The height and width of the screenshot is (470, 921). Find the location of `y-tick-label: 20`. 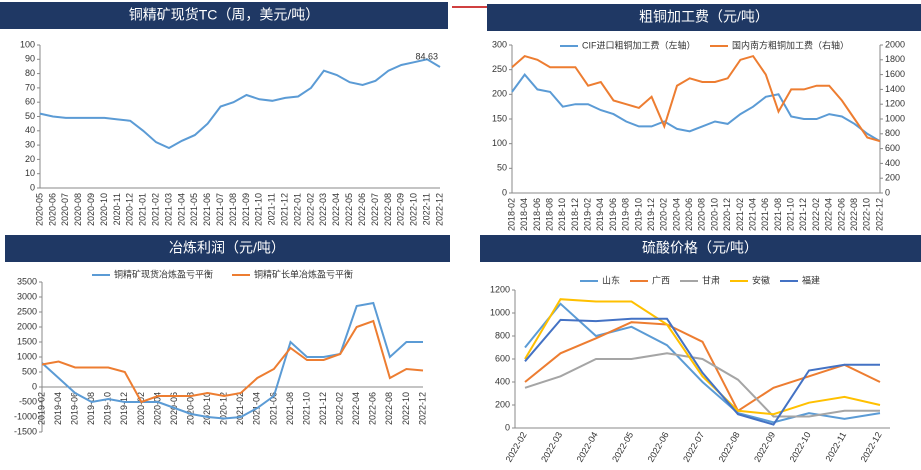

y-tick-label: 20 is located at coordinates (30, 159).